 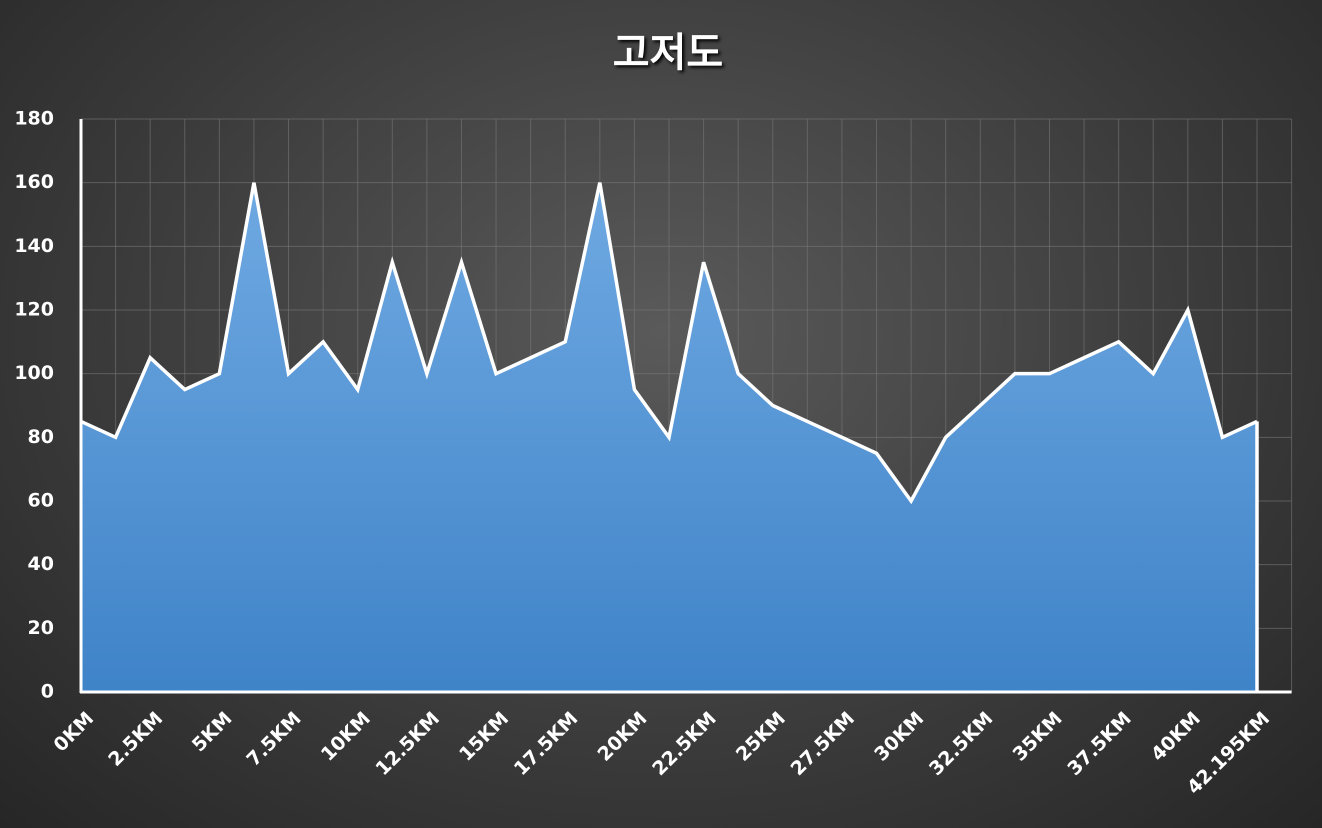 I want to click on x-tick-label: 22.5KM, so click(x=684, y=744).